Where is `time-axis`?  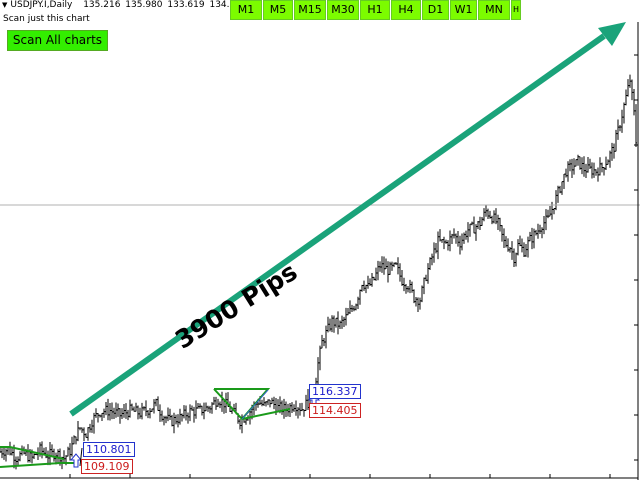
time-axis is located at coordinates (319, 476).